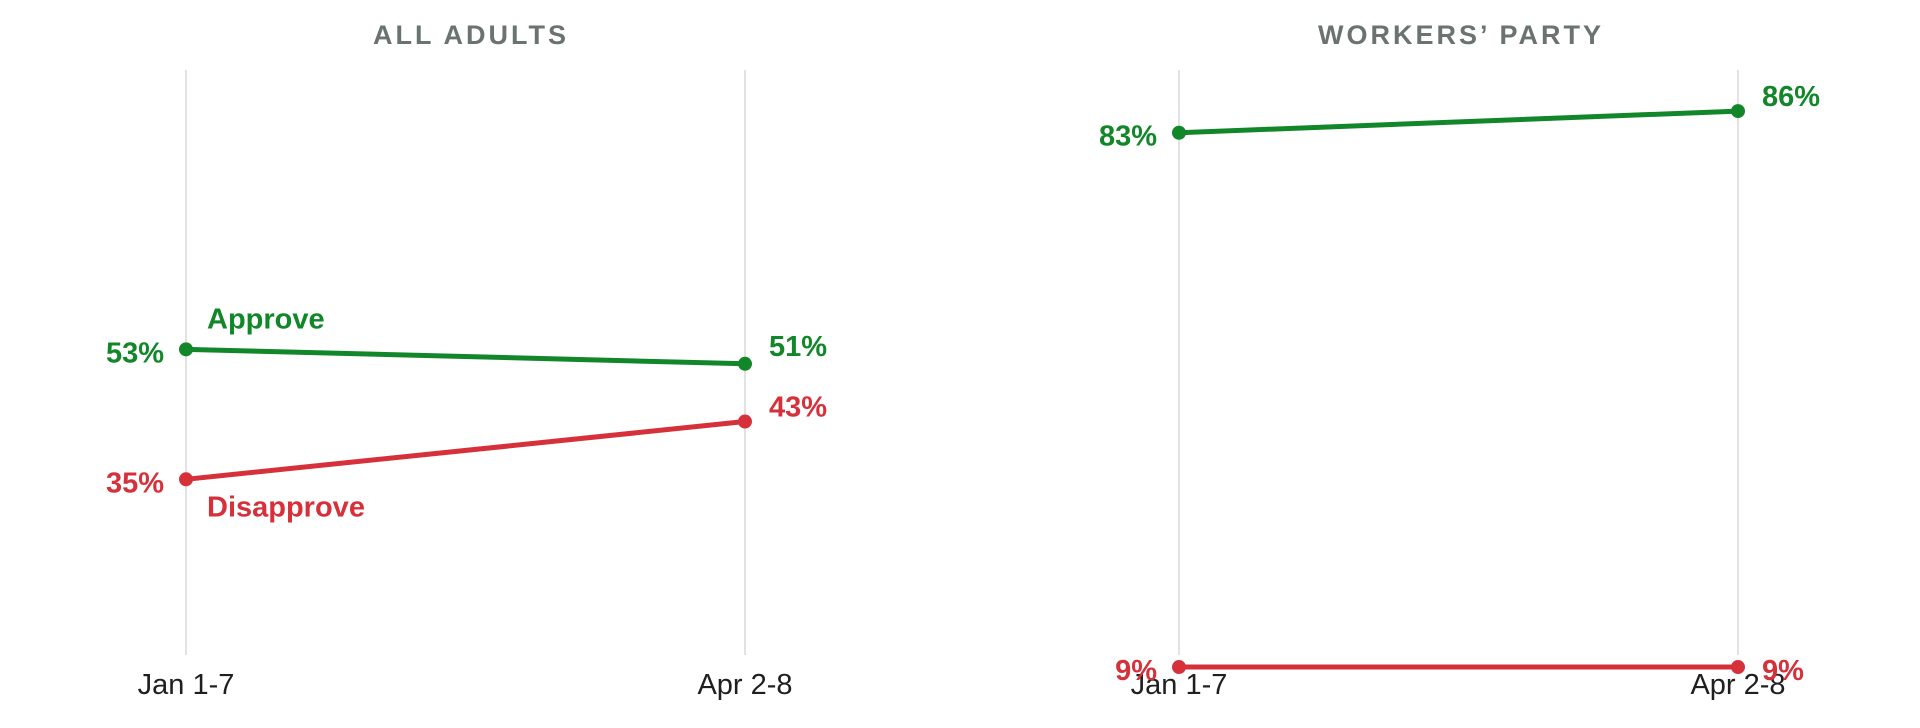 Image resolution: width=1920 pixels, height=728 pixels. I want to click on approve-value-label: 83%, so click(1128, 137).